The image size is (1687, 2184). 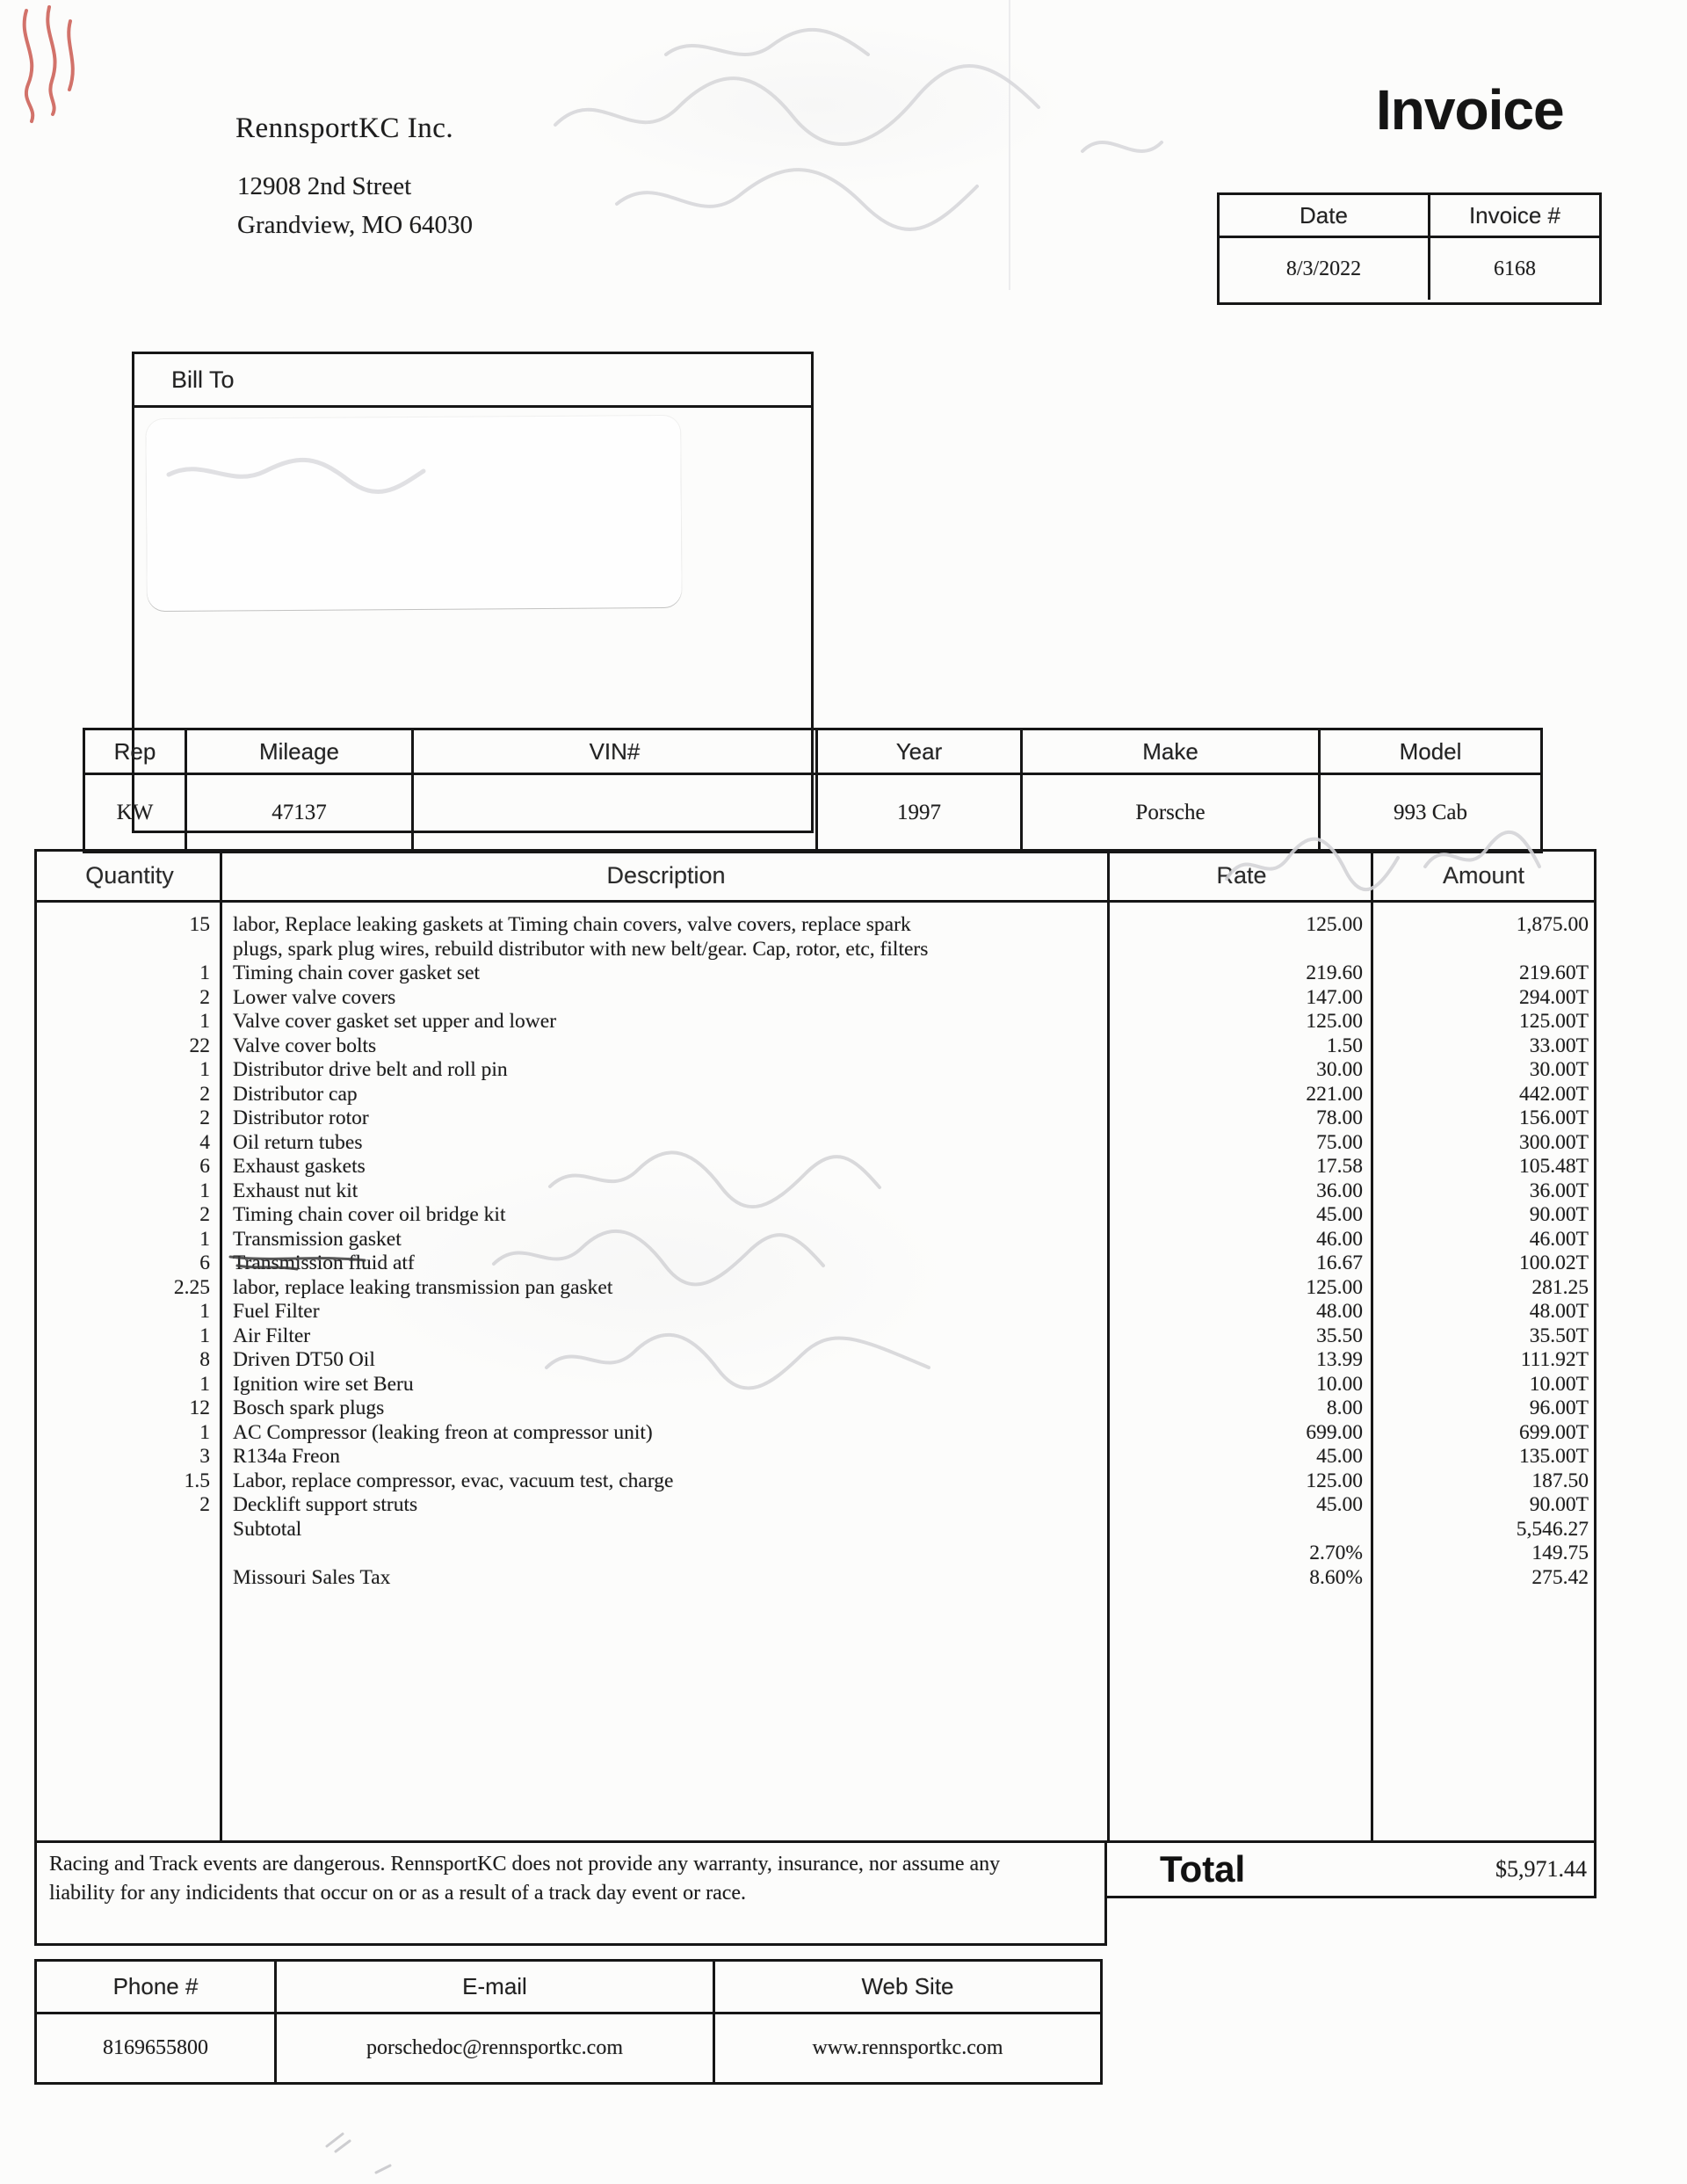 I want to click on item-row: Subtotal 5,546.27, so click(x=815, y=1530).